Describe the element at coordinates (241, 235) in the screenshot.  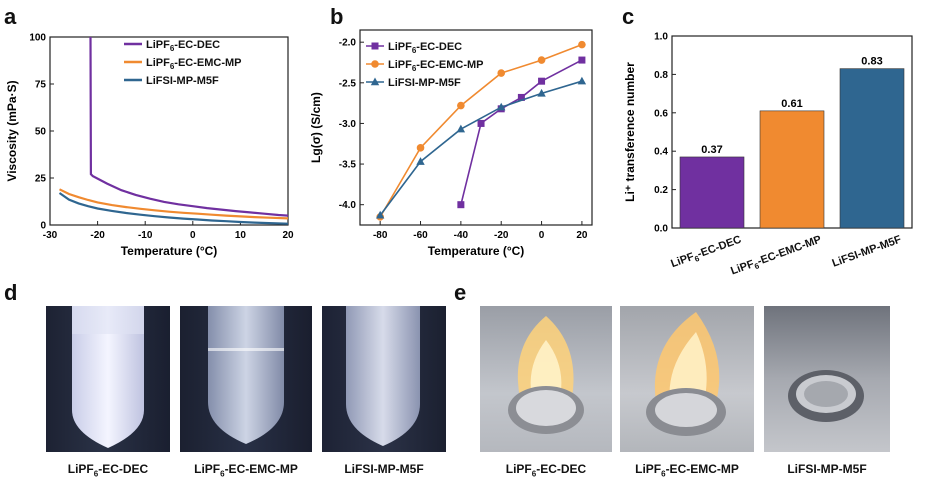
I see `x-tick-label: 10` at that location.